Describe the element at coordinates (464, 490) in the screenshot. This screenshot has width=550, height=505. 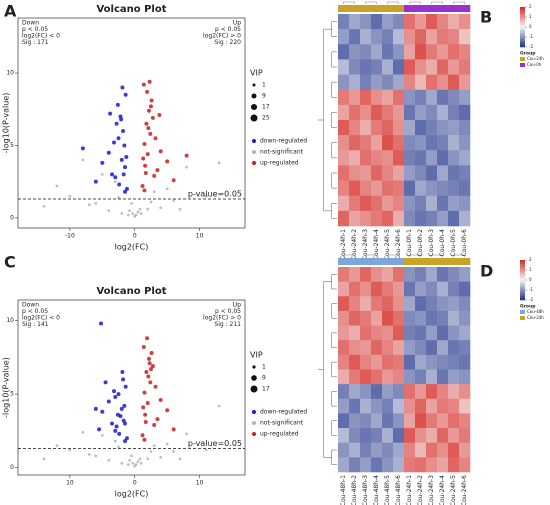
I see `column-label: Cou-24h-6` at that location.